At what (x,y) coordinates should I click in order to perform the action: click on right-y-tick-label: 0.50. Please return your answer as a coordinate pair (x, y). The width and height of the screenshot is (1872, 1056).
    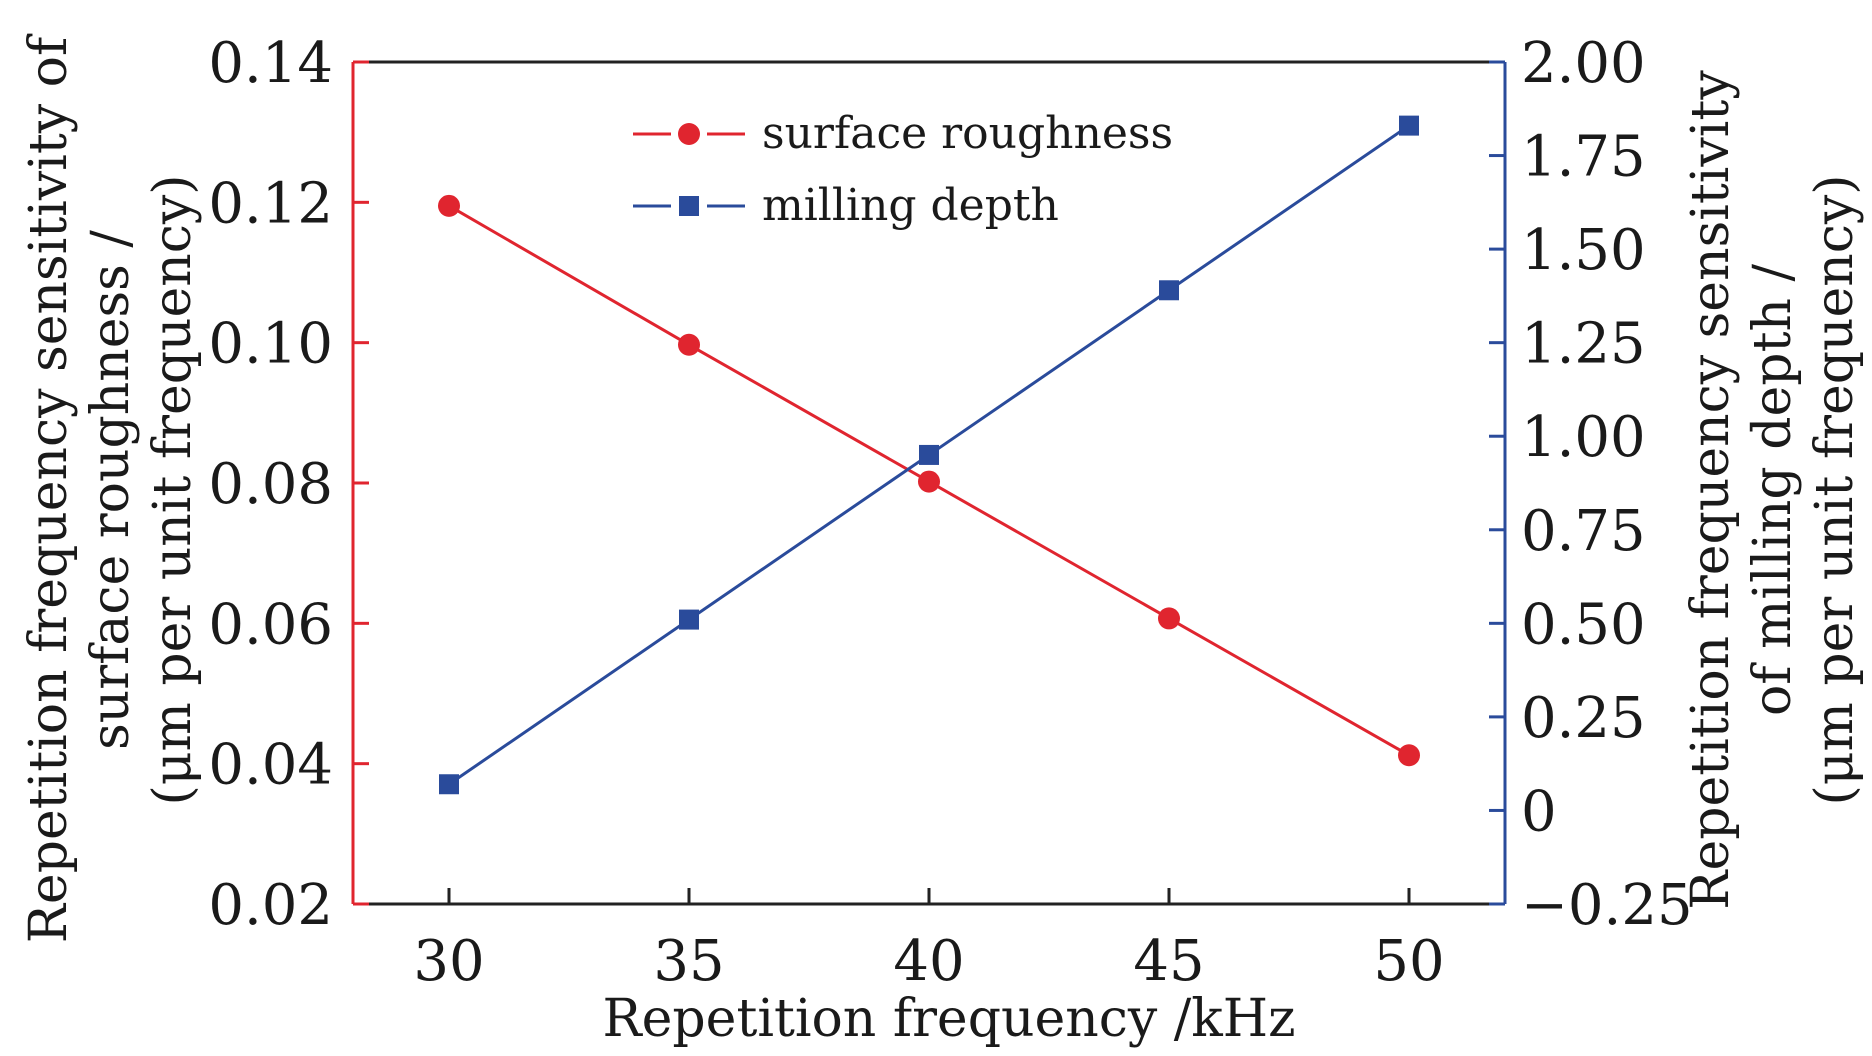
    Looking at the image, I should click on (1583, 624).